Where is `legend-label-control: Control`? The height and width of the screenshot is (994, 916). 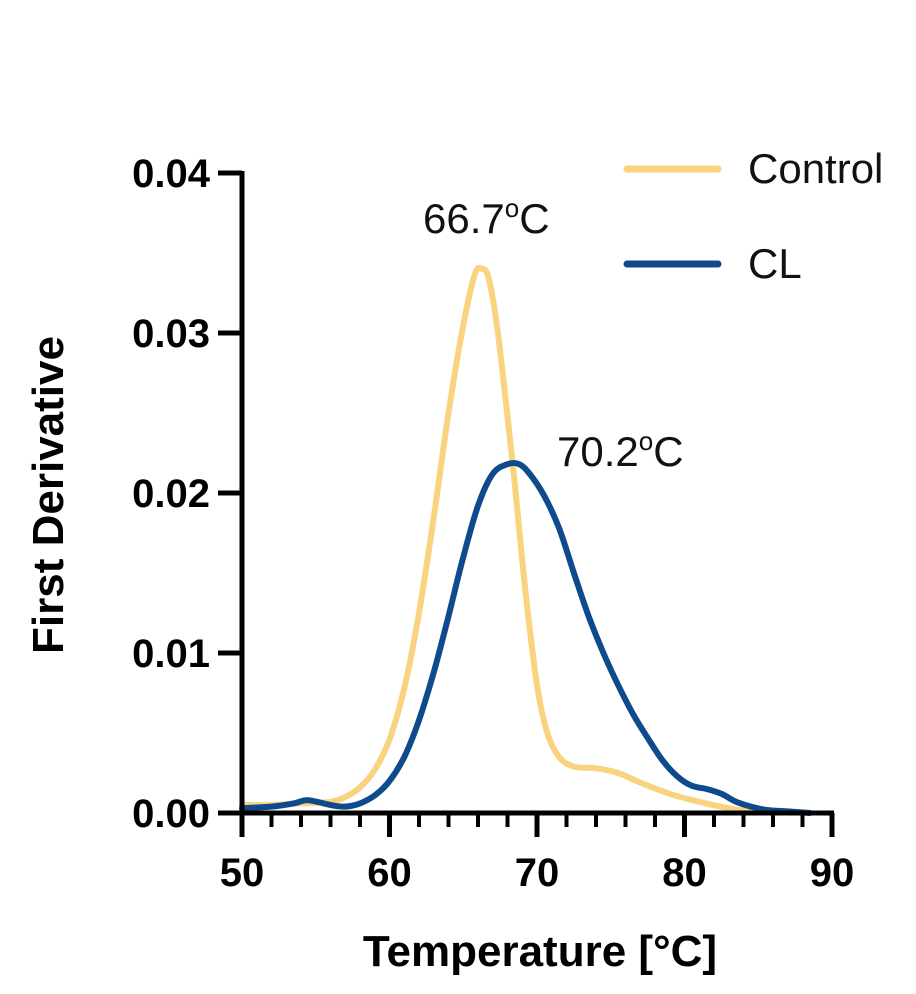 legend-label-control: Control is located at coordinates (815, 168).